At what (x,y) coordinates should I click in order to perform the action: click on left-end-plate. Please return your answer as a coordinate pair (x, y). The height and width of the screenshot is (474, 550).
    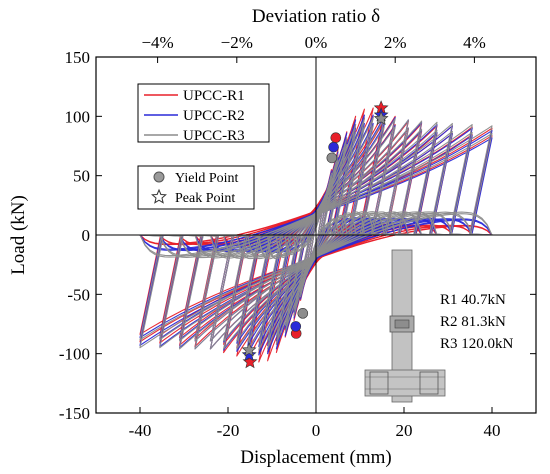
    Looking at the image, I should click on (379, 383).